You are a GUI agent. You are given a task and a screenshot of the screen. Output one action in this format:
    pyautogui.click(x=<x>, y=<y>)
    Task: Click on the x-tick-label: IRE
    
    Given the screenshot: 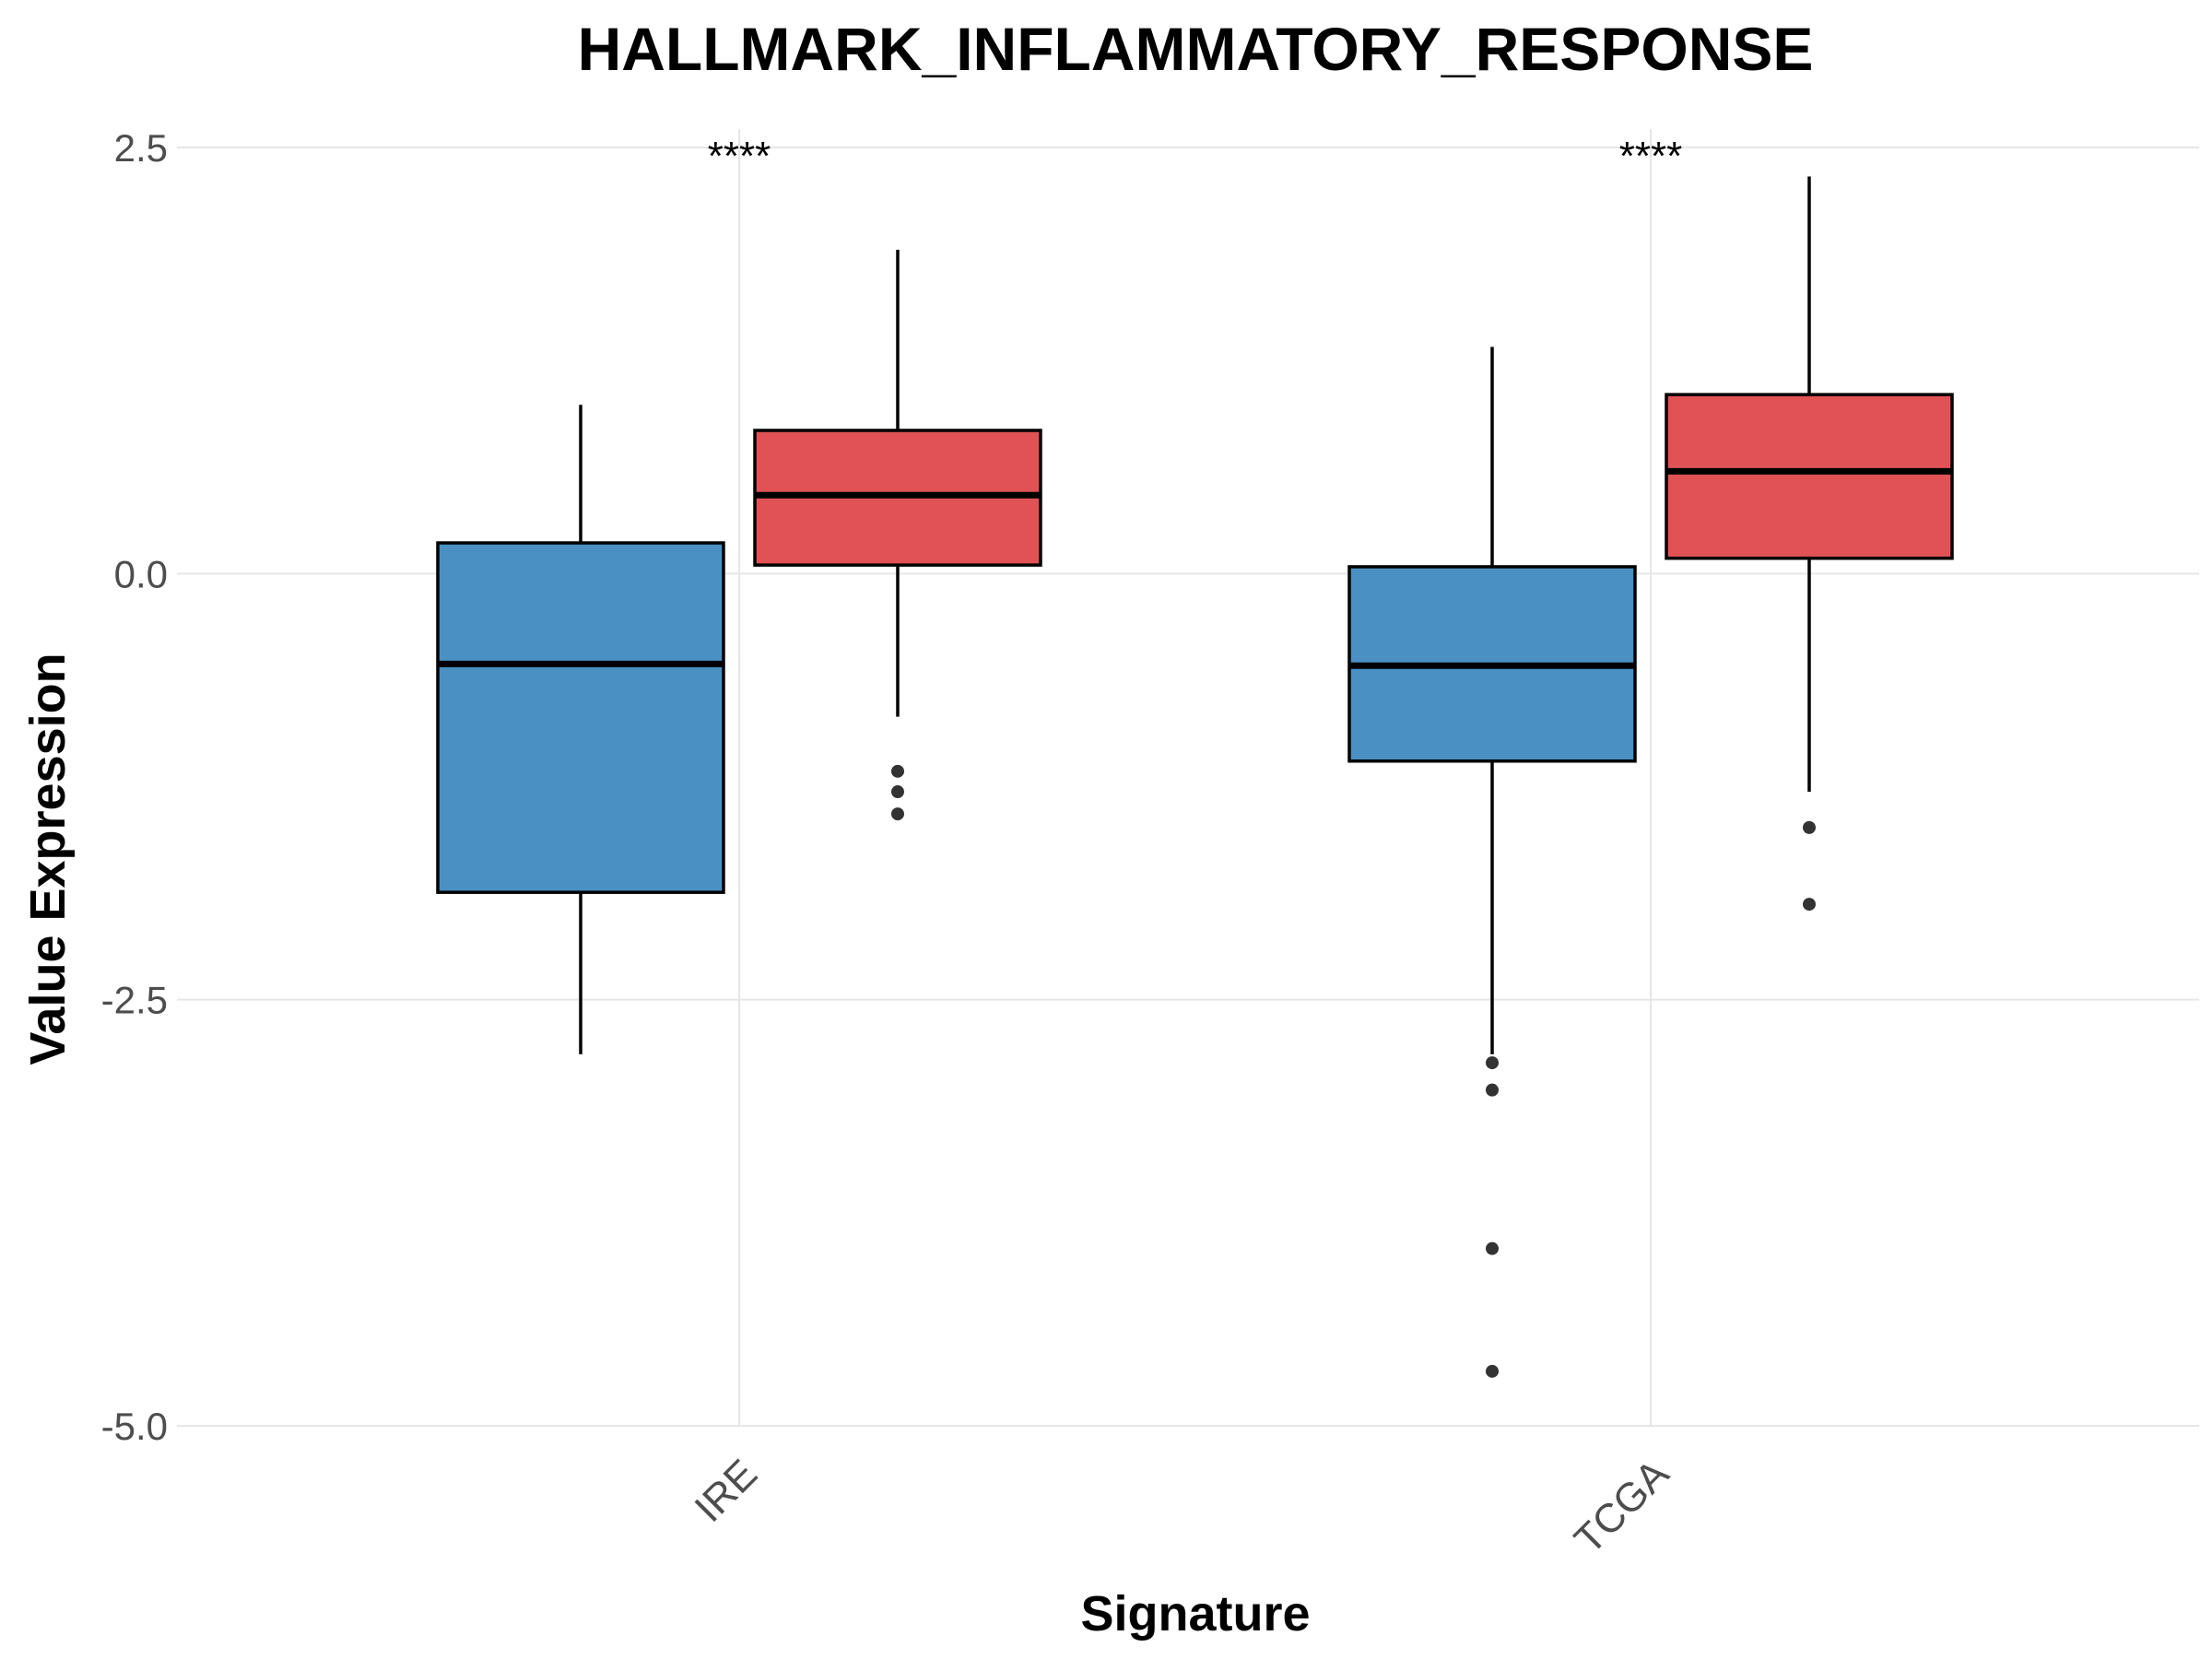 What is the action you would take?
    pyautogui.click(x=727, y=1491)
    